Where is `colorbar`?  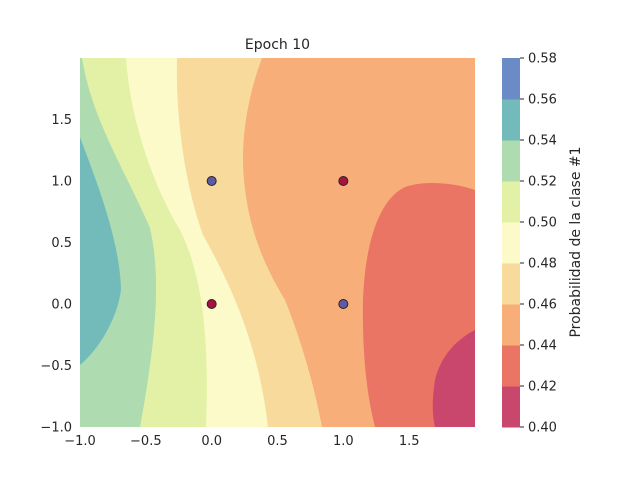
colorbar is located at coordinates (511, 243).